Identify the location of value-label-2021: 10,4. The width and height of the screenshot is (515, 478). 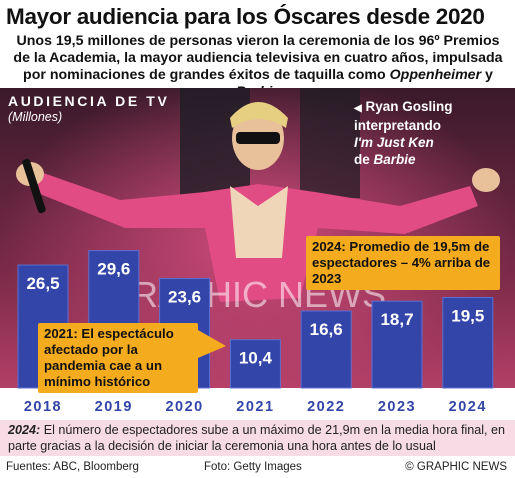
(256, 358).